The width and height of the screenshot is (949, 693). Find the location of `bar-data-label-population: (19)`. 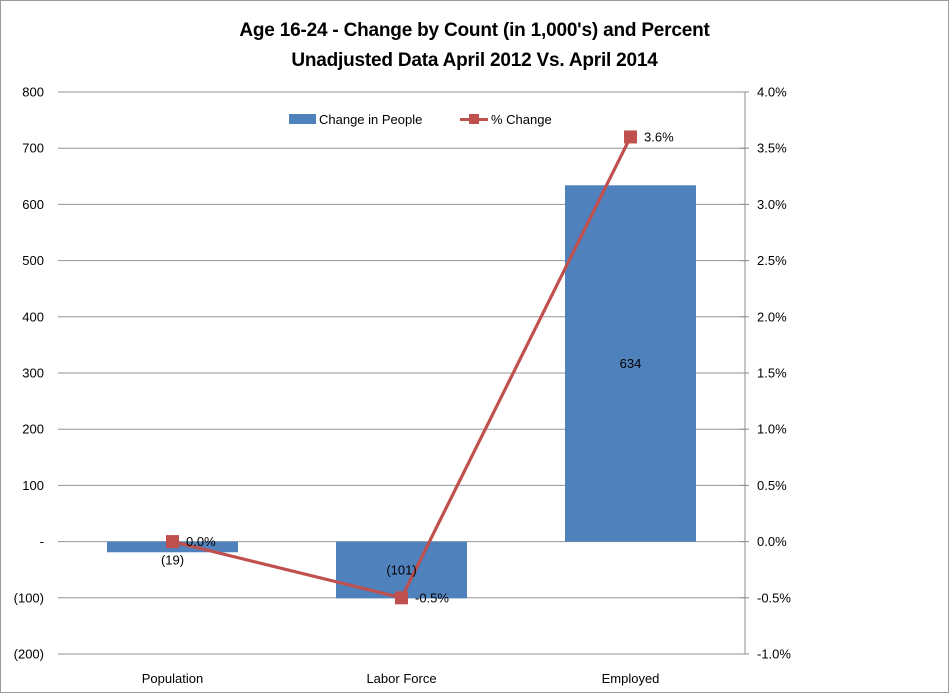

bar-data-label-population: (19) is located at coordinates (172, 559).